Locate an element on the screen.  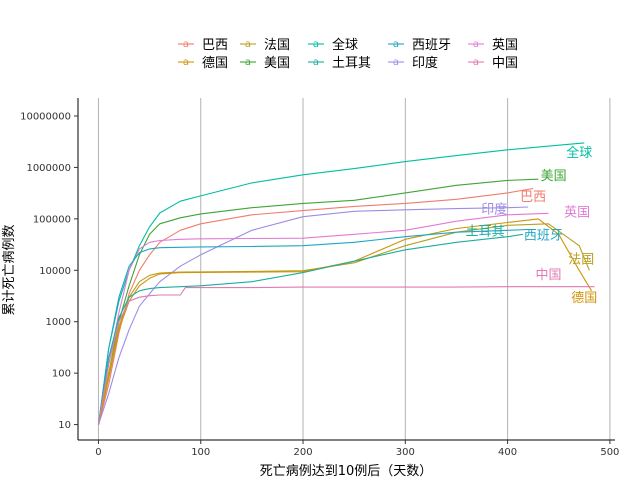
x-axis-label: 死亡病例达到10例后（天数） is located at coordinates (346, 471).